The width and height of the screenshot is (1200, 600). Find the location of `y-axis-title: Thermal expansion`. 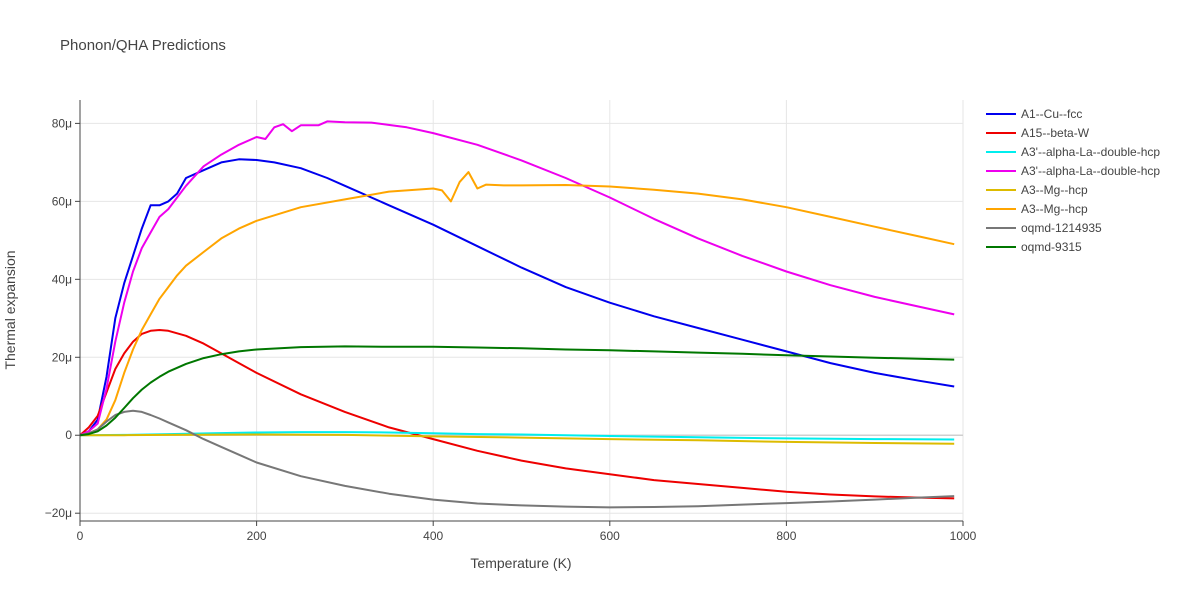

y-axis-title: Thermal expansion is located at coordinates (10, 309).